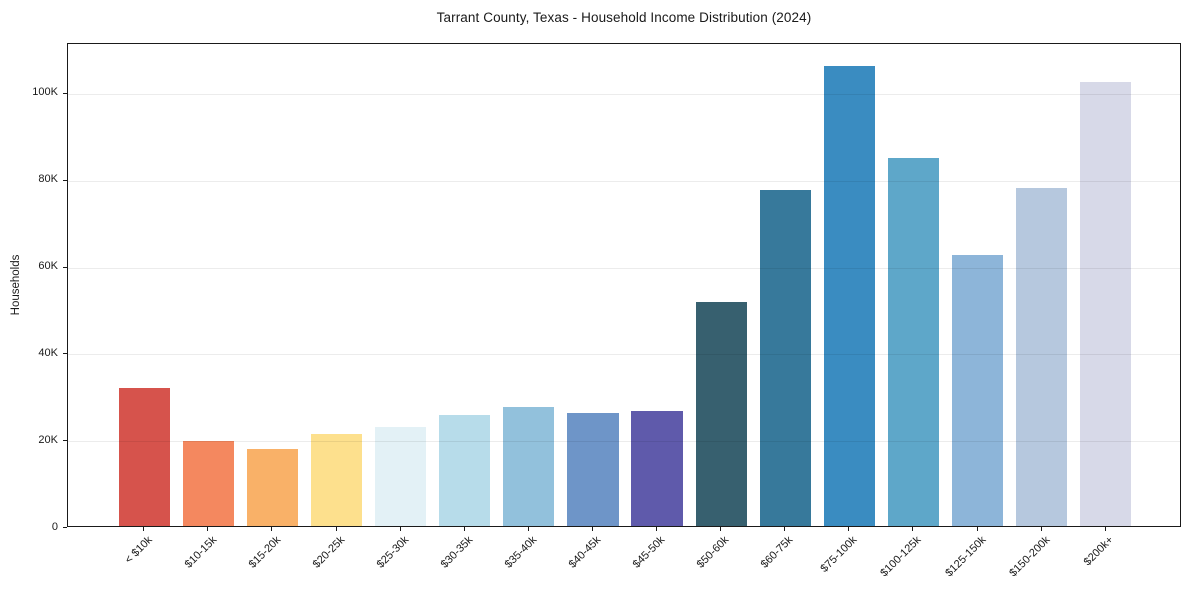 Image resolution: width=1189 pixels, height=590 pixels. I want to click on x-tick-label: $50-60k, so click(713, 552).